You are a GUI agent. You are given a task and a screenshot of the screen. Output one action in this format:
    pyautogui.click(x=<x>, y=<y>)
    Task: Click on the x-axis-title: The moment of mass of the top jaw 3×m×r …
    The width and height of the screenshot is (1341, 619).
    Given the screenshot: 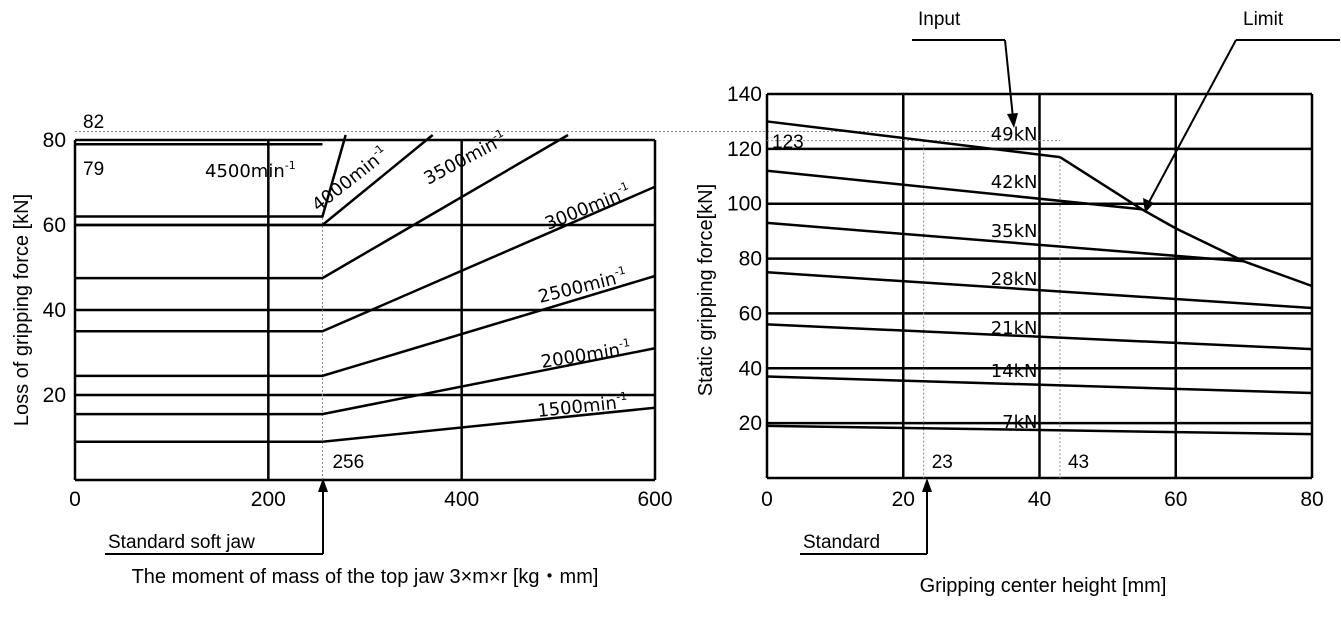 What is the action you would take?
    pyautogui.click(x=365, y=577)
    